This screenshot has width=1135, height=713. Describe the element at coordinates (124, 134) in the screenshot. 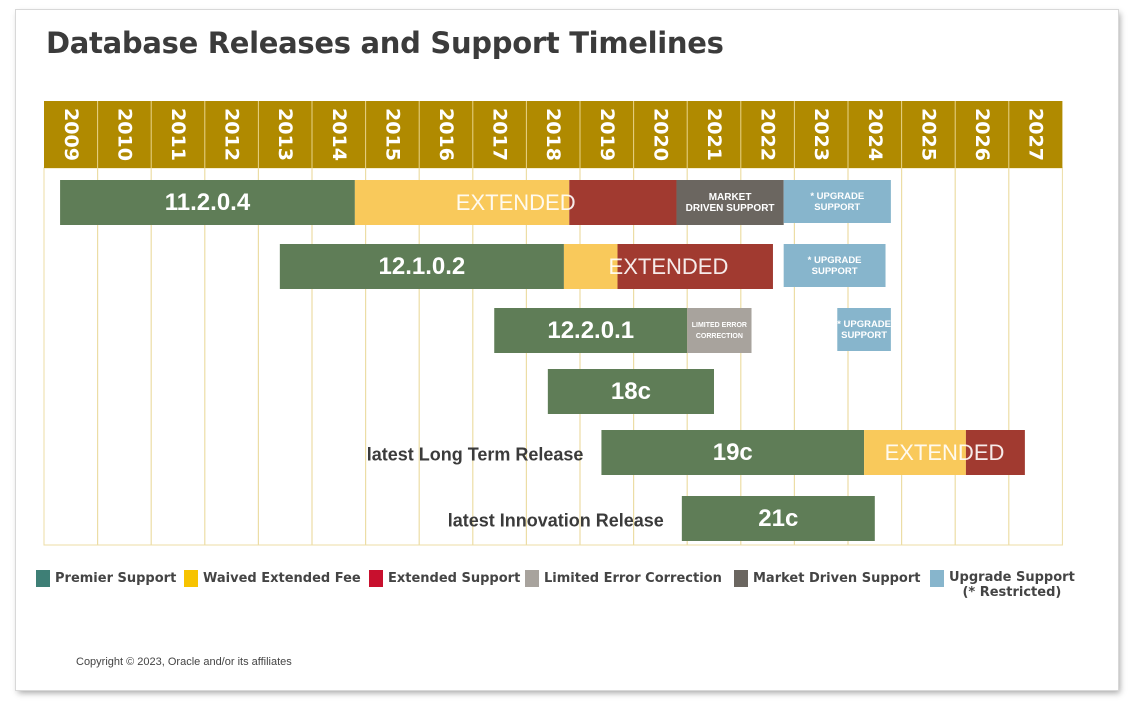

I see `year-label: 2010` at that location.